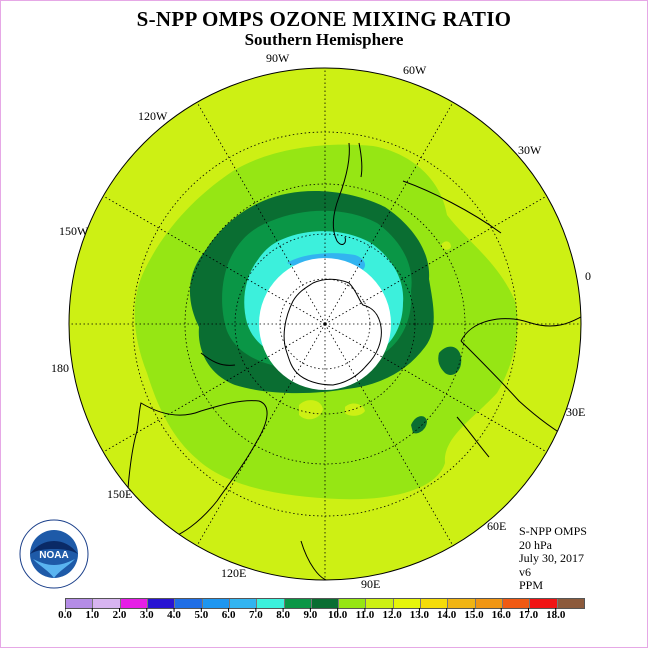 Image resolution: width=648 pixels, height=648 pixels. I want to click on colorbar, so click(325, 603).